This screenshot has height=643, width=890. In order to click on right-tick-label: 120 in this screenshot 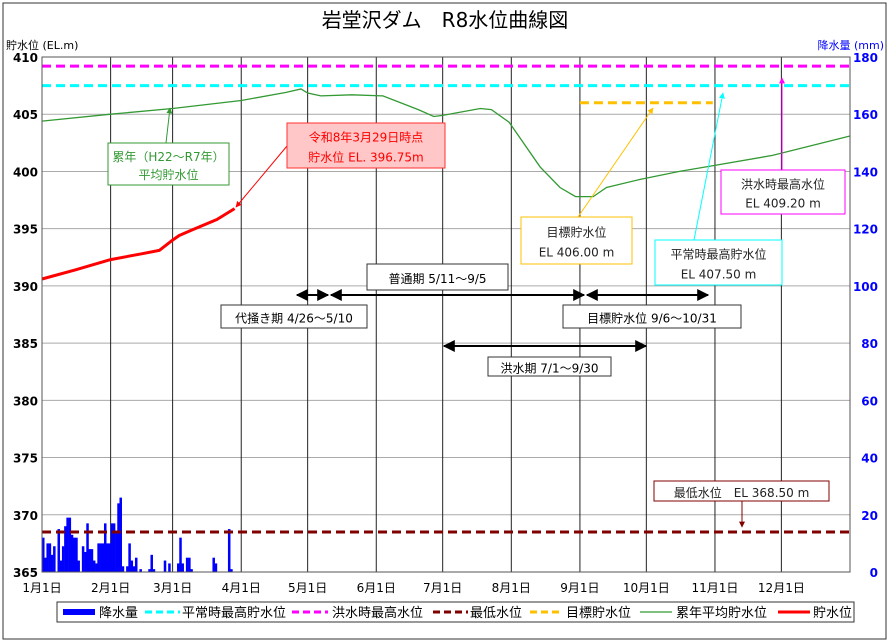, I will do `click(865, 230)`.